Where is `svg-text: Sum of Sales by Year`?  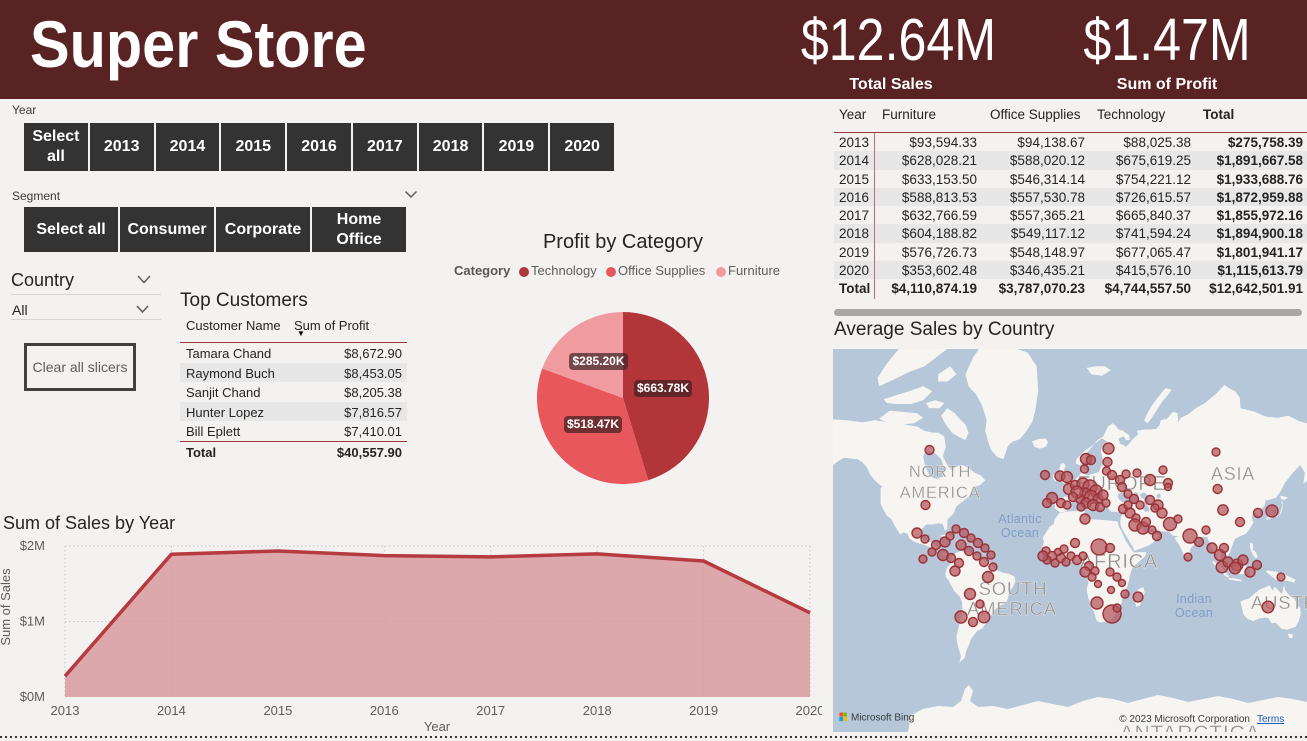 svg-text: Sum of Sales by Year is located at coordinates (89, 523).